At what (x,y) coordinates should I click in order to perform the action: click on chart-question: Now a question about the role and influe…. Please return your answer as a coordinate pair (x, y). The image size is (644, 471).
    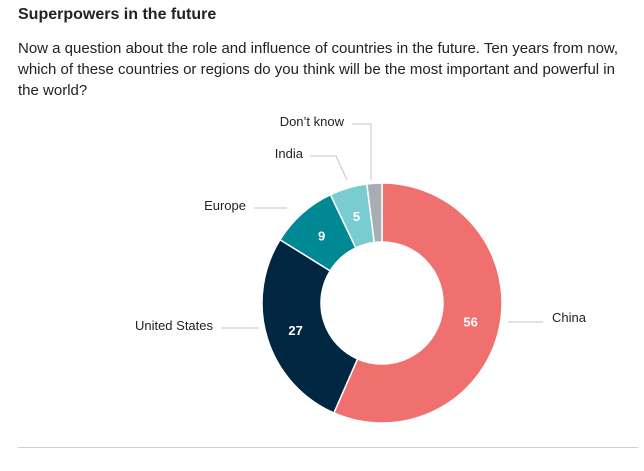
    Looking at the image, I should click on (318, 69).